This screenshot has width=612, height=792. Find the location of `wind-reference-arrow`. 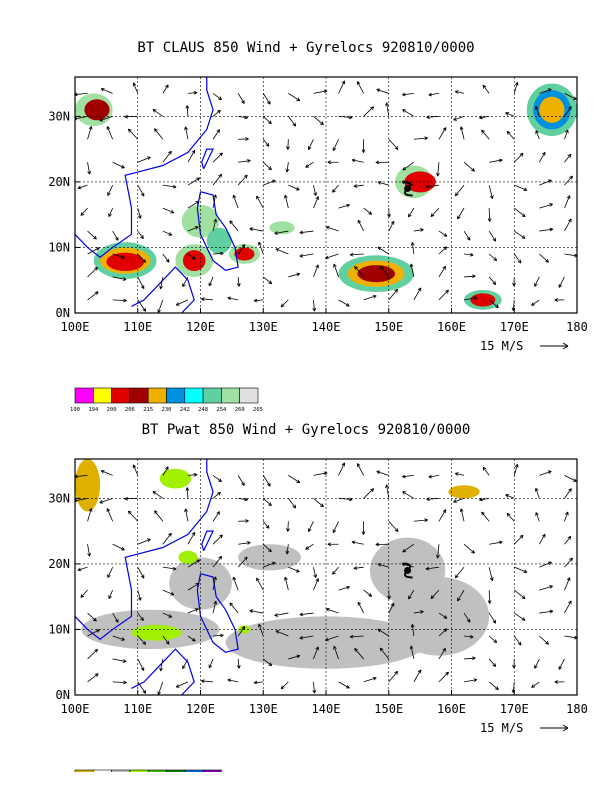

wind-reference-arrow is located at coordinates (554, 728).